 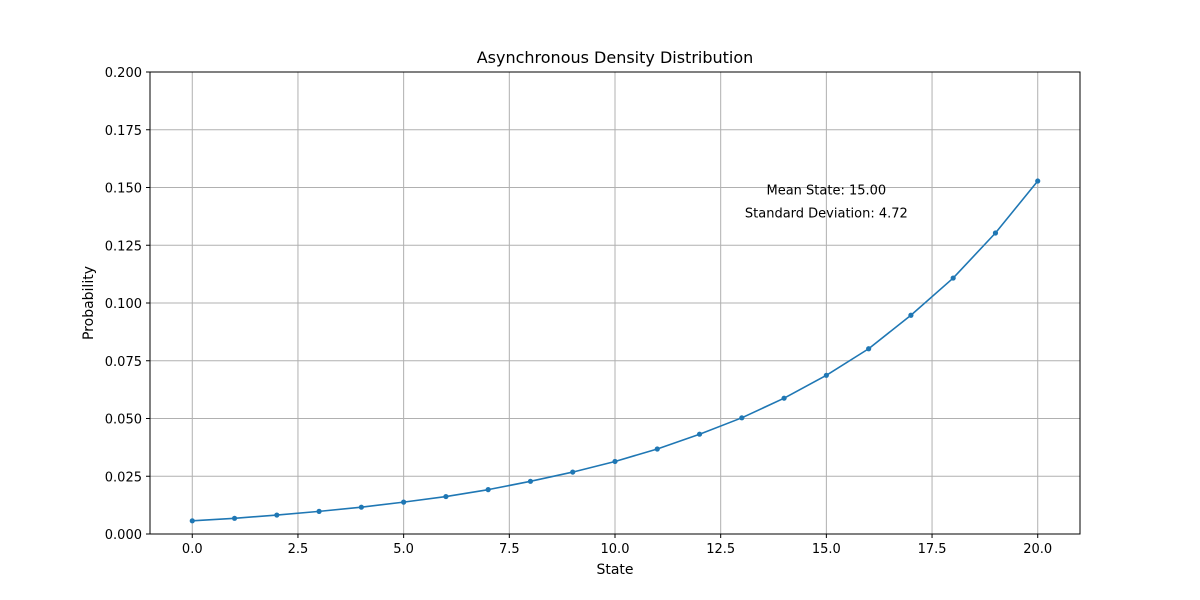 What do you see at coordinates (123, 73) in the screenshot?
I see `y-tick-label: 0.200` at bounding box center [123, 73].